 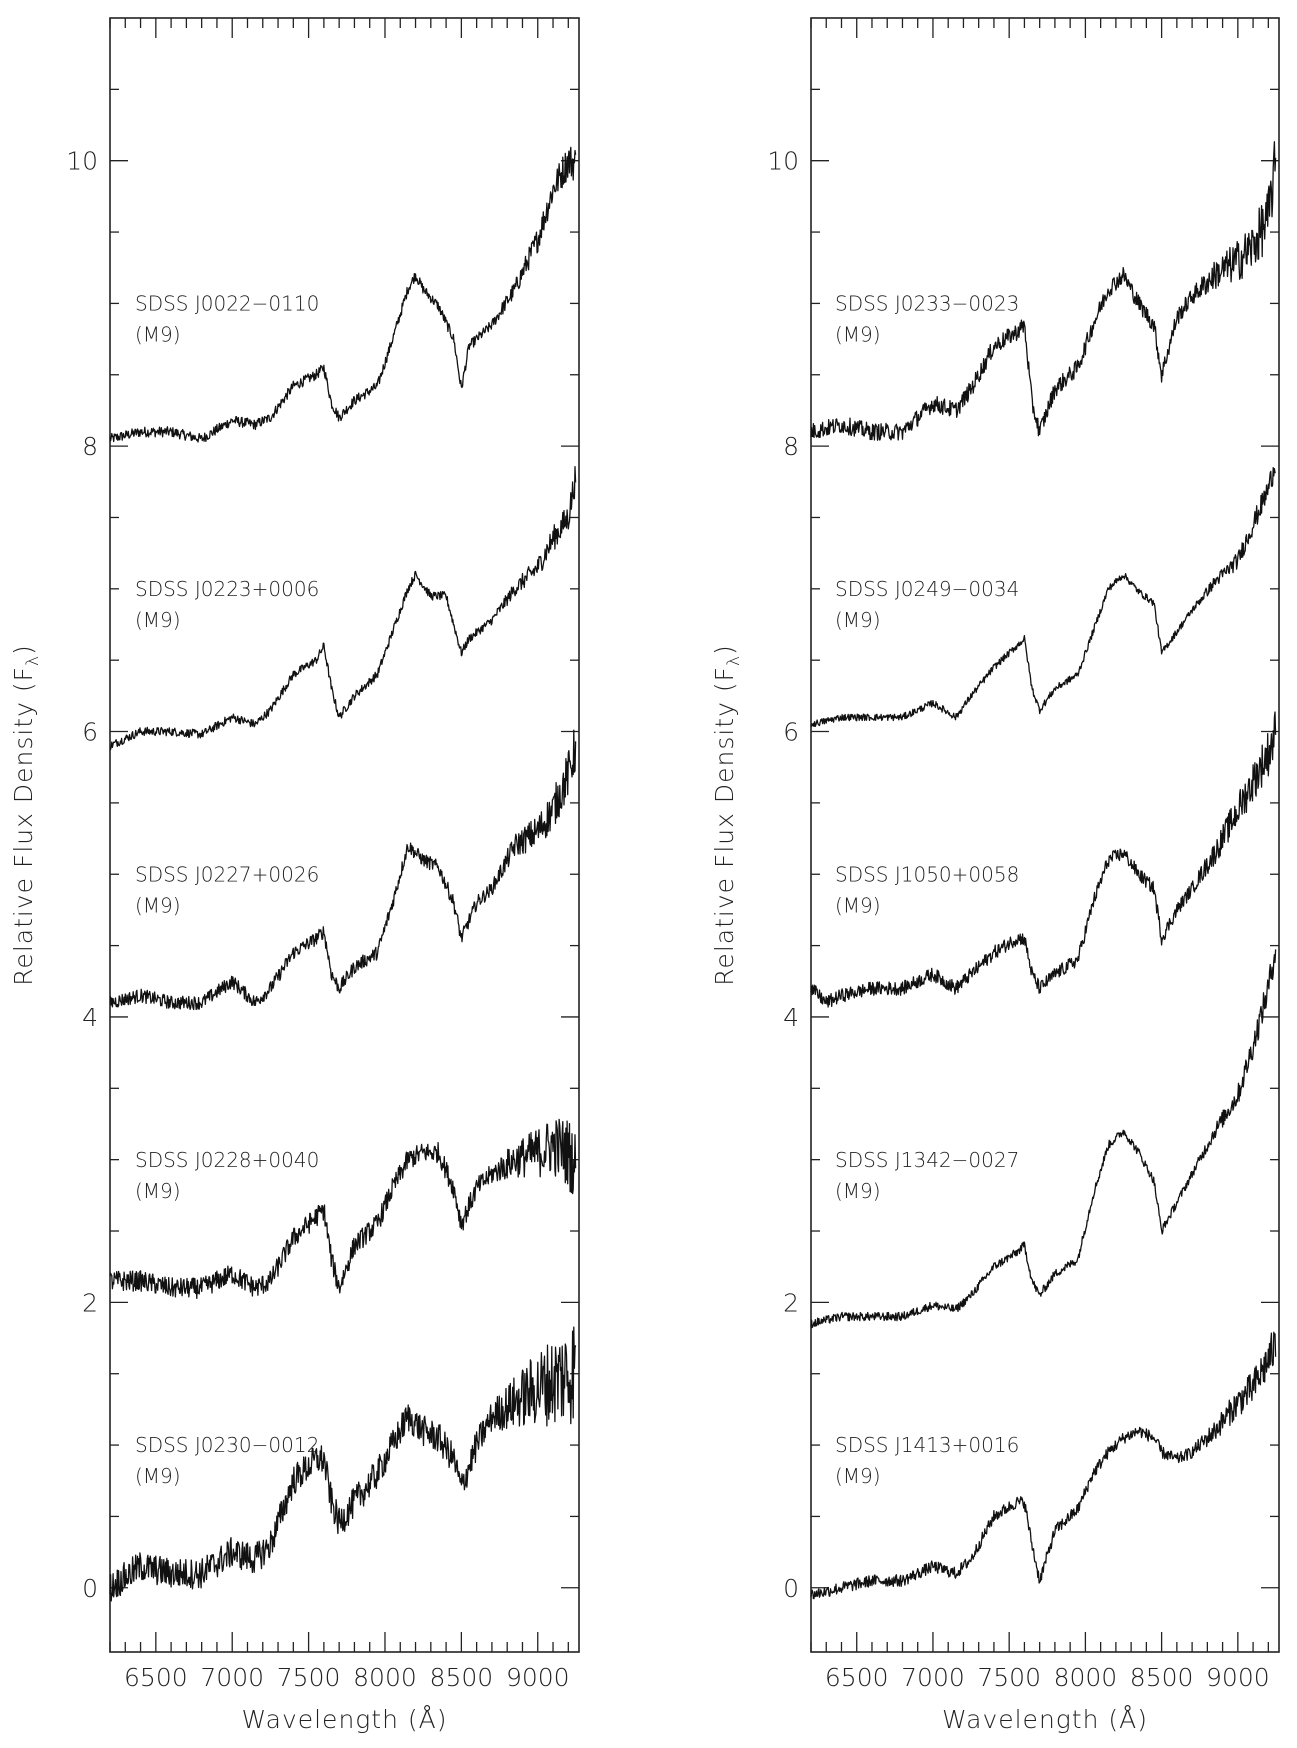 What do you see at coordinates (927, 304) in the screenshot?
I see `spectrum-name-label: SDSS J0233−0023` at bounding box center [927, 304].